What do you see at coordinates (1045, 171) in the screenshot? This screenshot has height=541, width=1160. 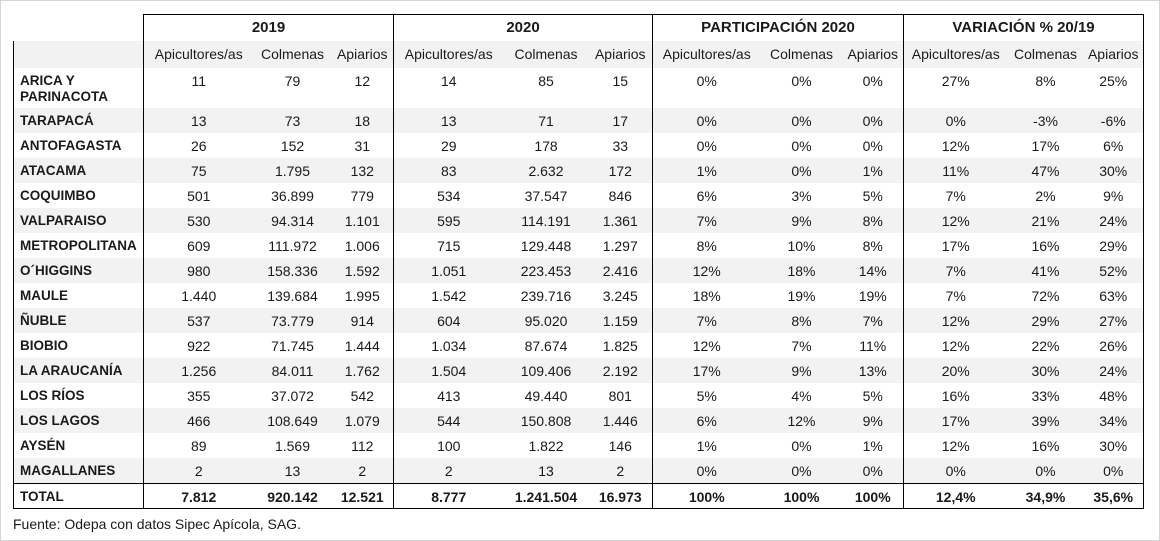 I see `value-cell: 47%` at bounding box center [1045, 171].